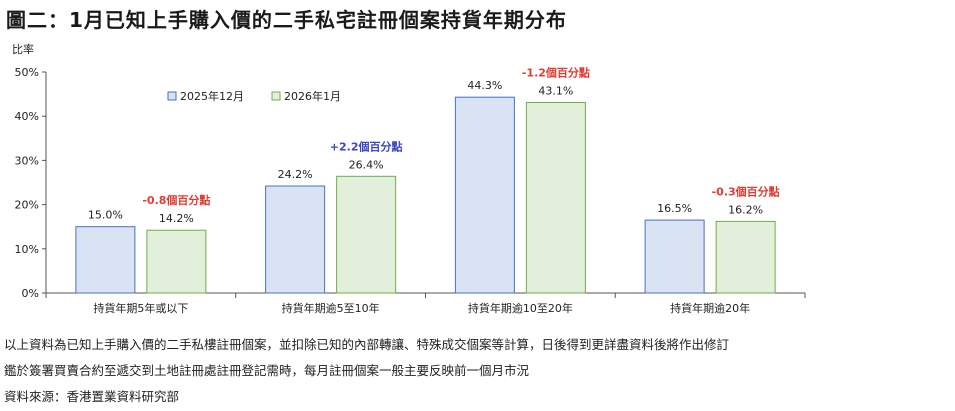  I want to click on y-axis: 0% 10% 20% 30% 40% 50%, so click(31, 183).